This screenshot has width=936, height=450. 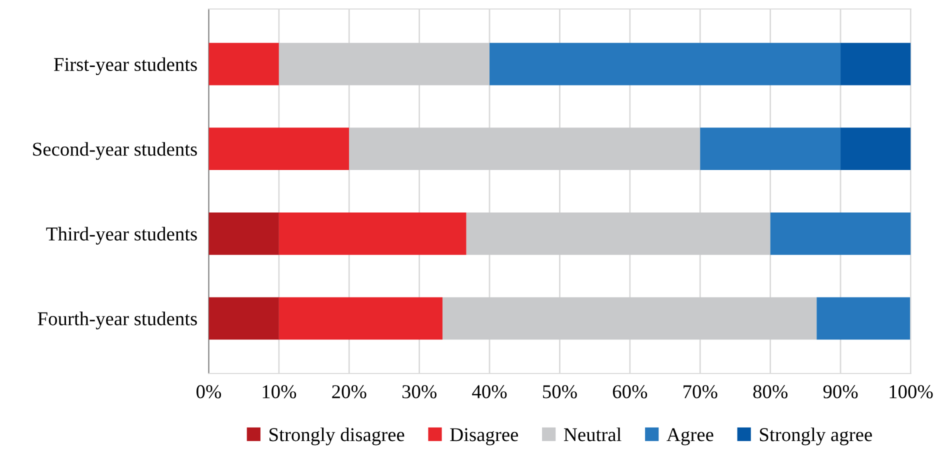 I want to click on x-tick-label: 20%, so click(x=349, y=391).